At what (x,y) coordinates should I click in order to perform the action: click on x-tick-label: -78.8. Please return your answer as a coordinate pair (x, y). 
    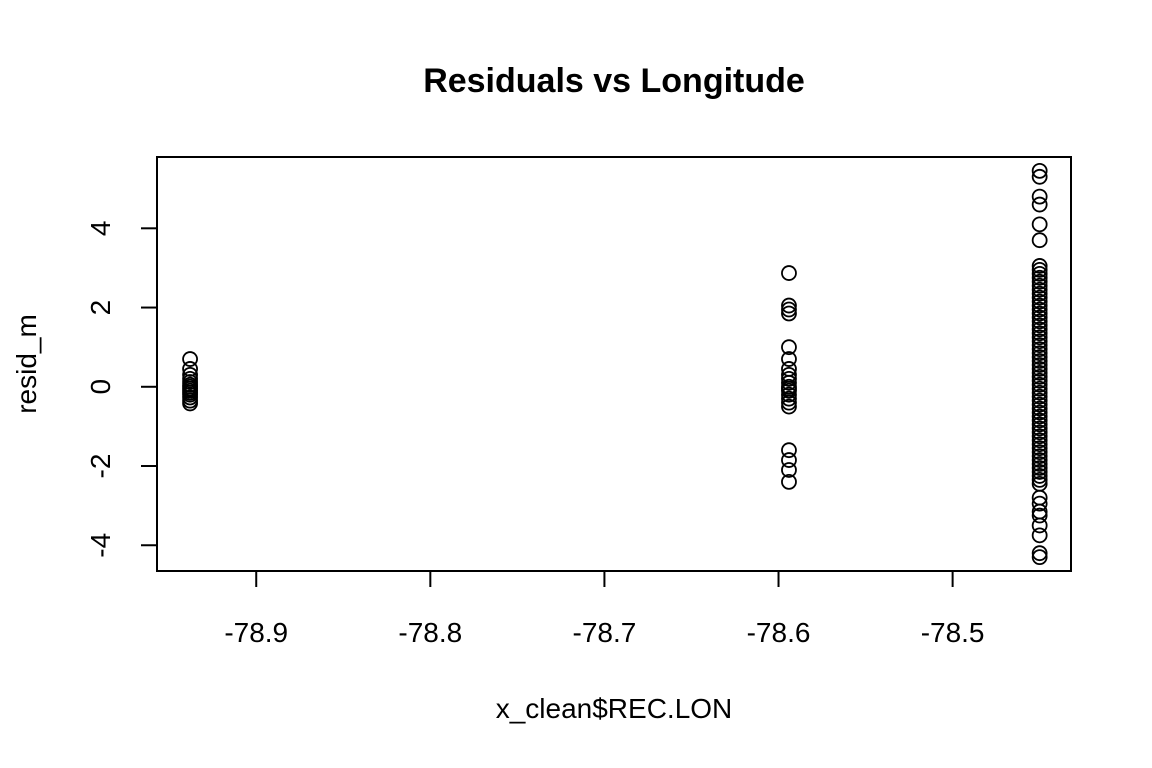
    Looking at the image, I should click on (430, 632).